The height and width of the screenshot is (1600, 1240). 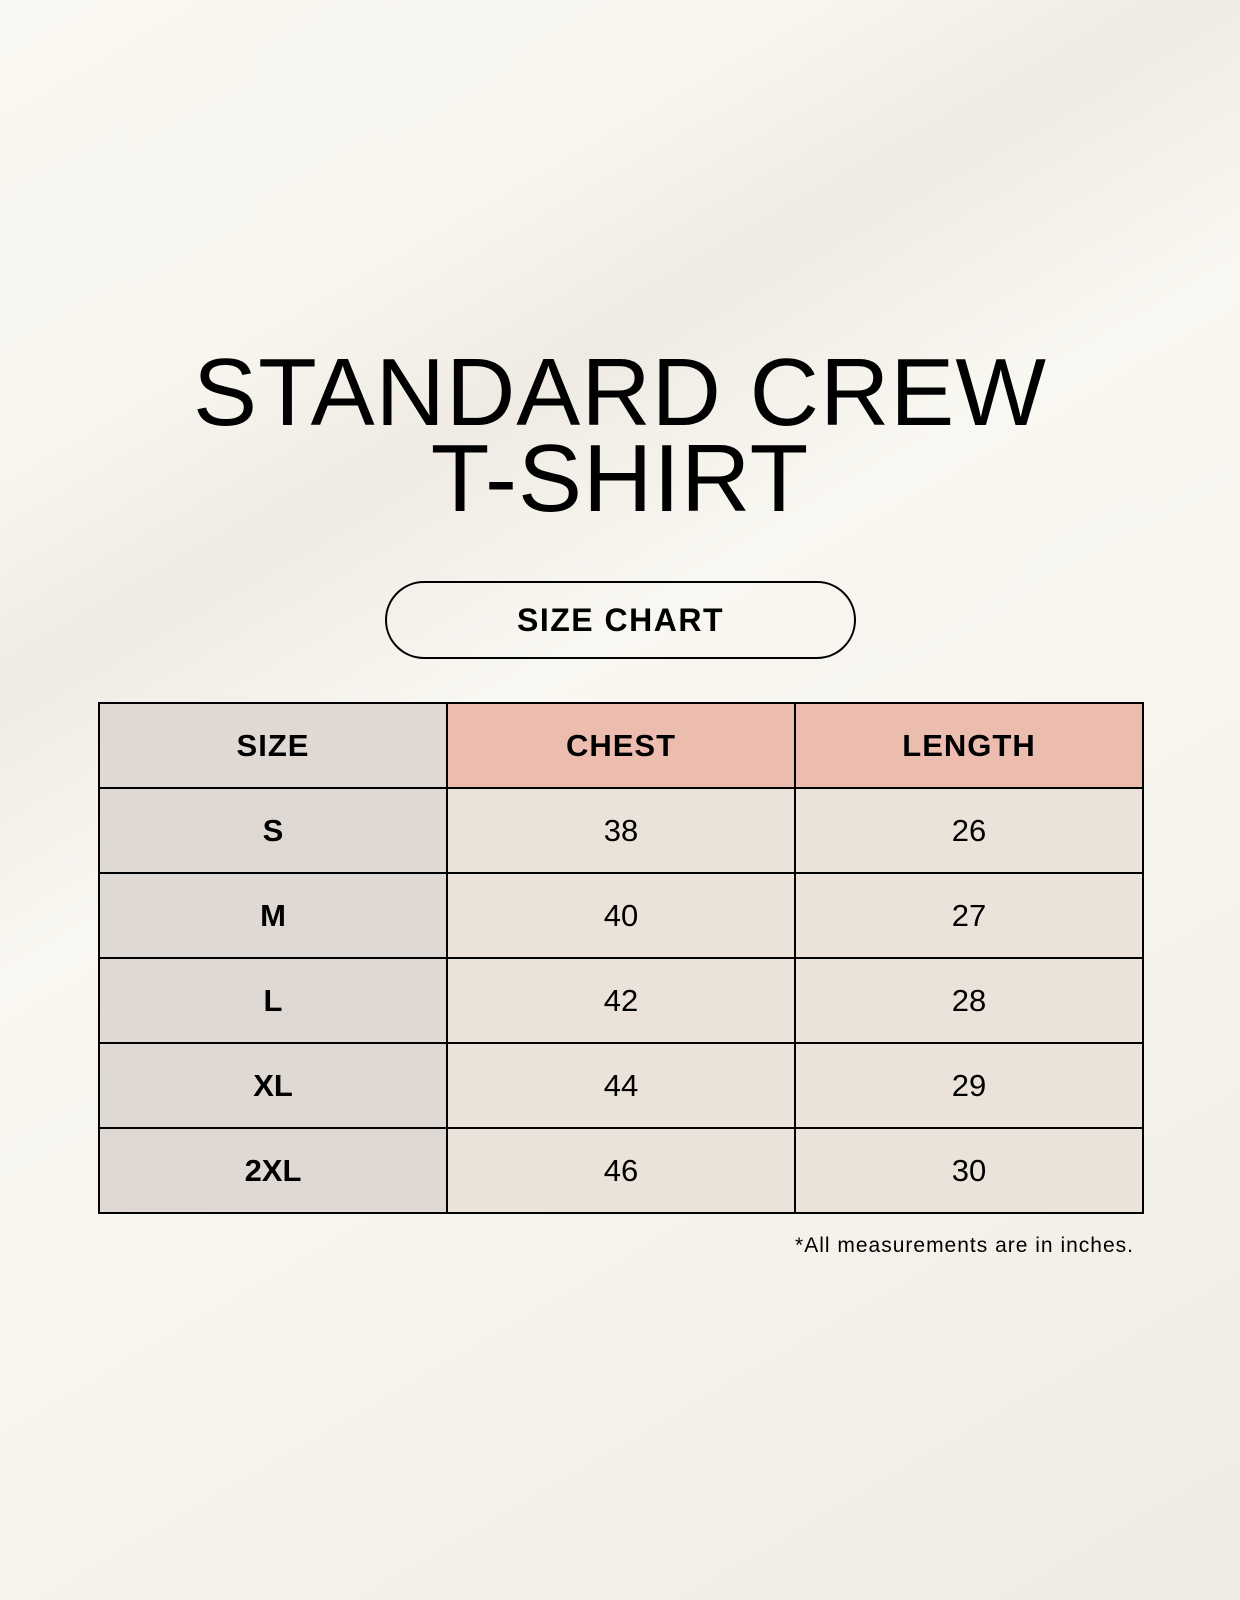 I want to click on chest-cell: 40, so click(x=621, y=915).